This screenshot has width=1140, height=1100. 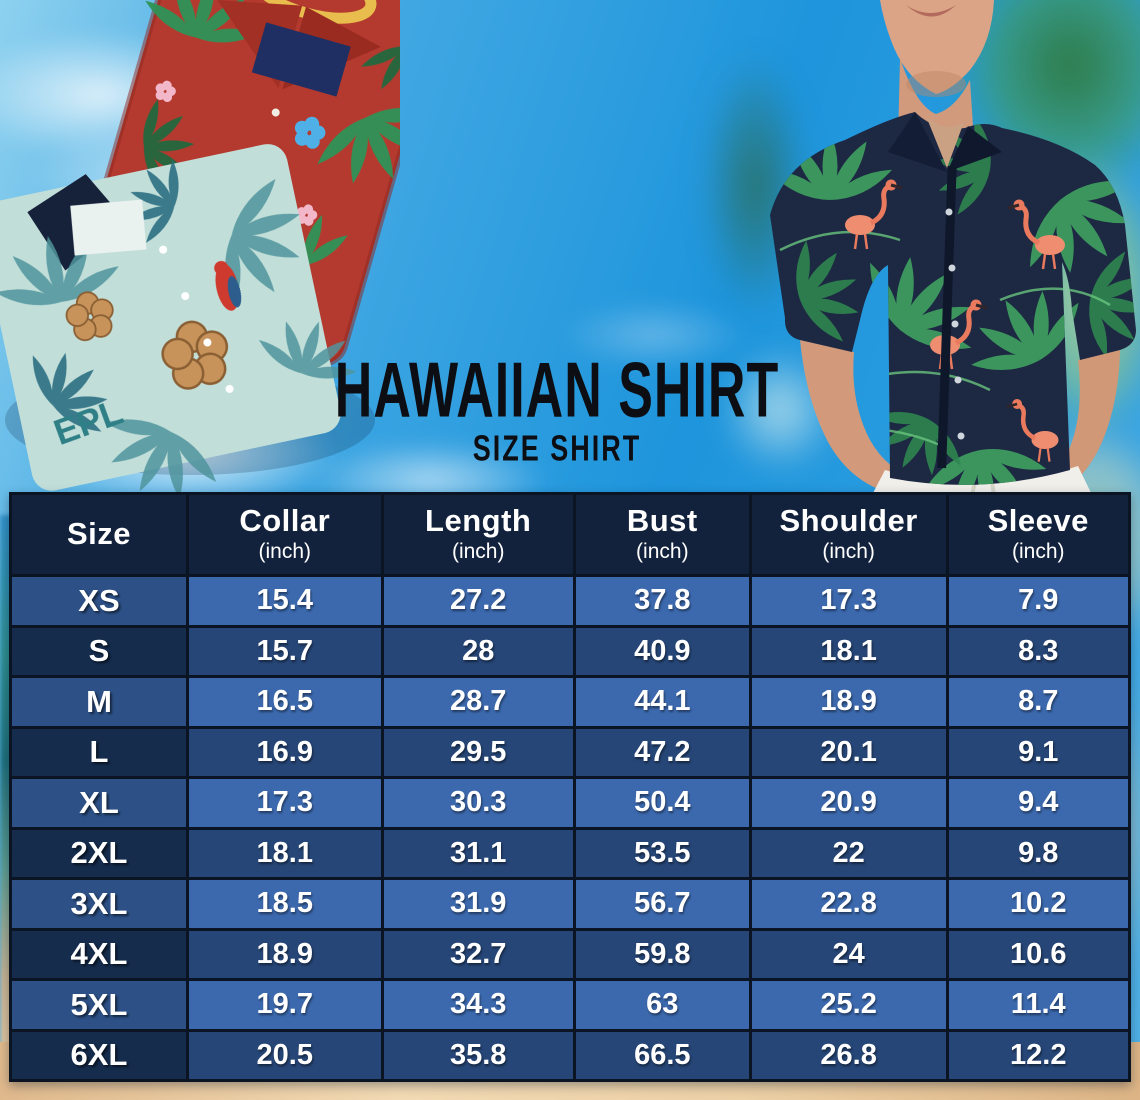 I want to click on measurement-value: 66.5, so click(x=662, y=1055).